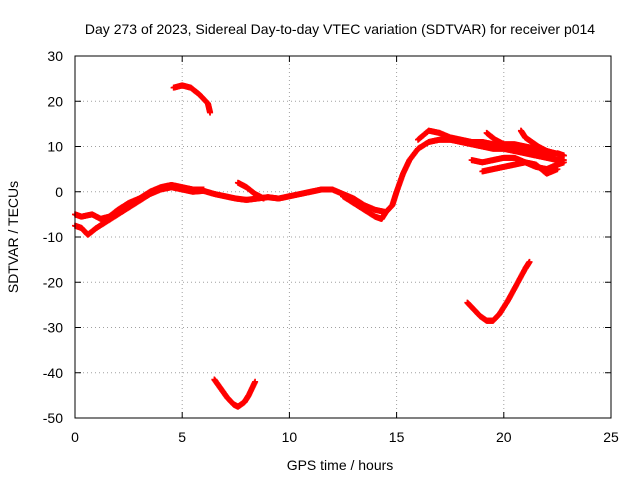 This screenshot has height=480, width=640. Describe the element at coordinates (53, 328) in the screenshot. I see `y-tick-label: -30` at that location.